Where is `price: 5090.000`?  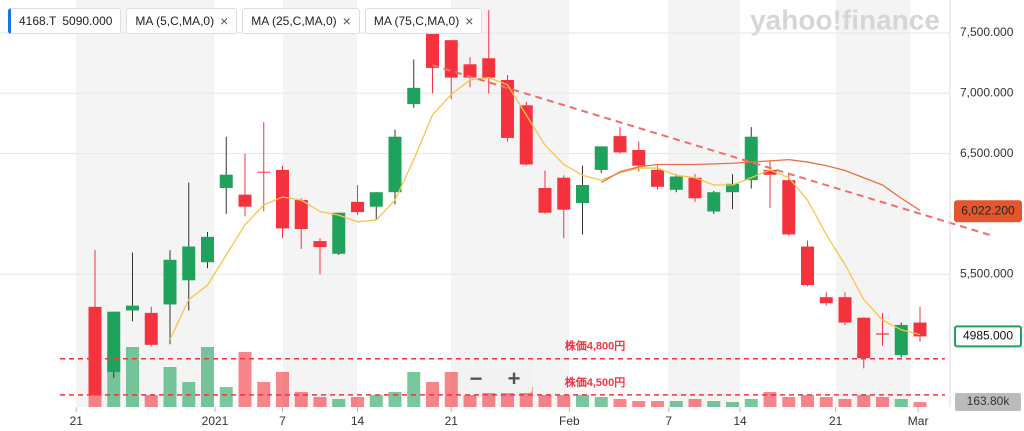 price: 5090.000 is located at coordinates (87, 21).